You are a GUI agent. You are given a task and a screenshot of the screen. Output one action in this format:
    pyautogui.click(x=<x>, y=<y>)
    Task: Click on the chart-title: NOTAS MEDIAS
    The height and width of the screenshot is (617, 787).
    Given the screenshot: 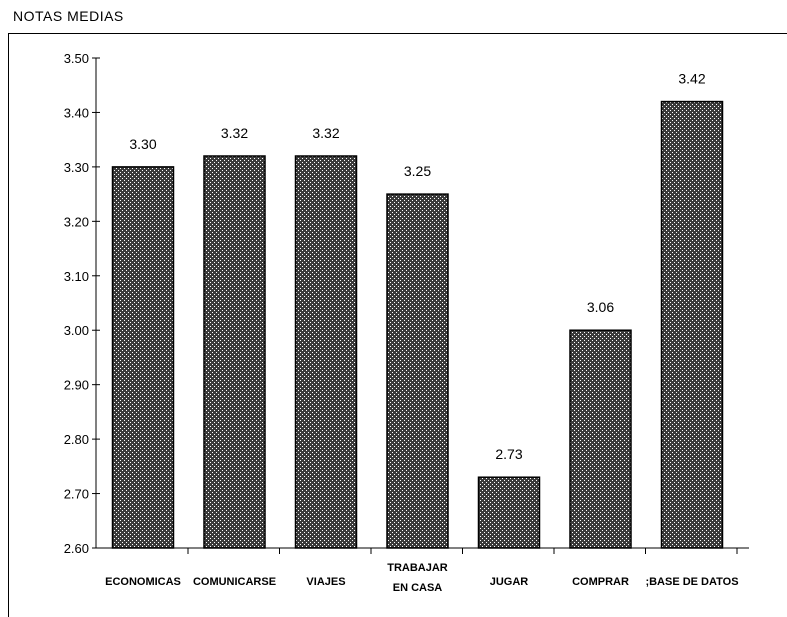 What is the action you would take?
    pyautogui.click(x=68, y=16)
    